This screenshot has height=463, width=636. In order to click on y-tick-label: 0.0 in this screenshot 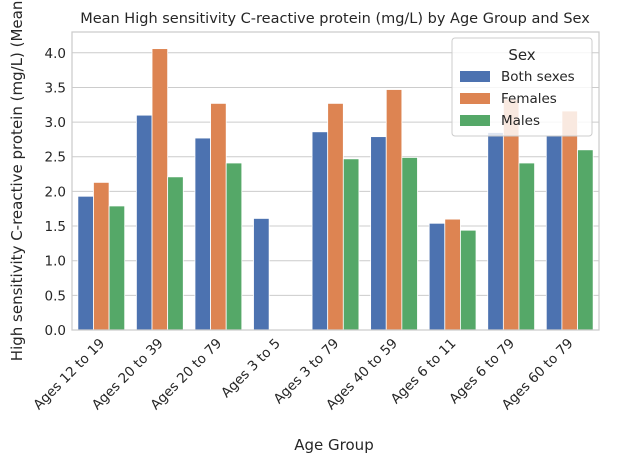, I will do `click(55, 331)`.